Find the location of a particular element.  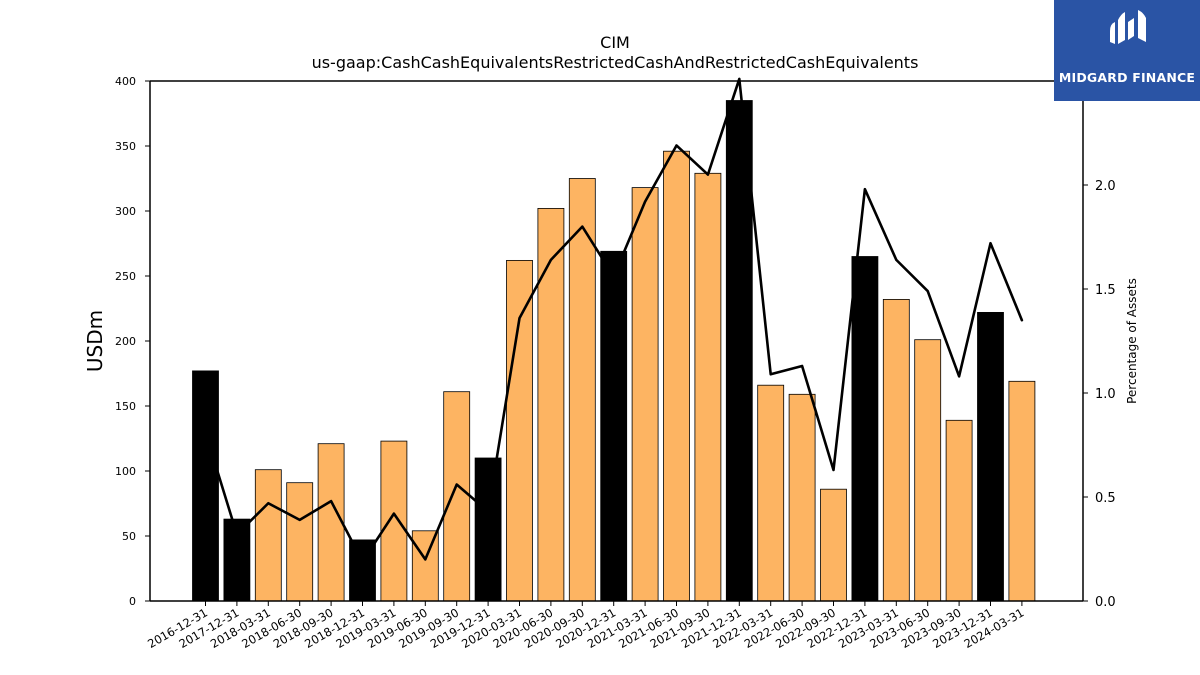

y-tick-label: 300 is located at coordinates (125, 211).